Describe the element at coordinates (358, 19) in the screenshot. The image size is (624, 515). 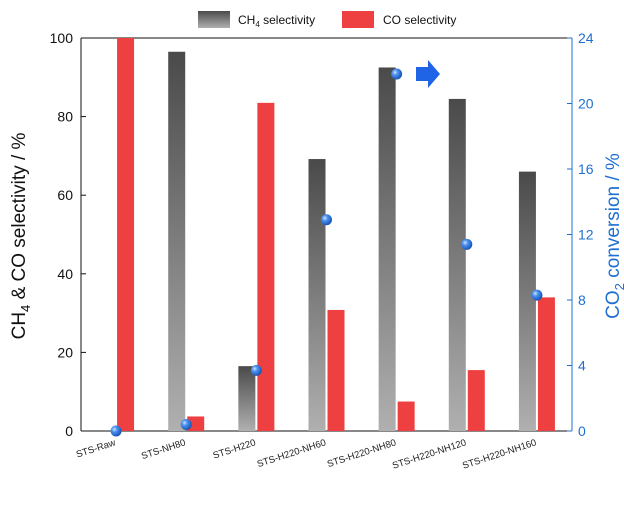
I see `legend-swatch-co` at that location.